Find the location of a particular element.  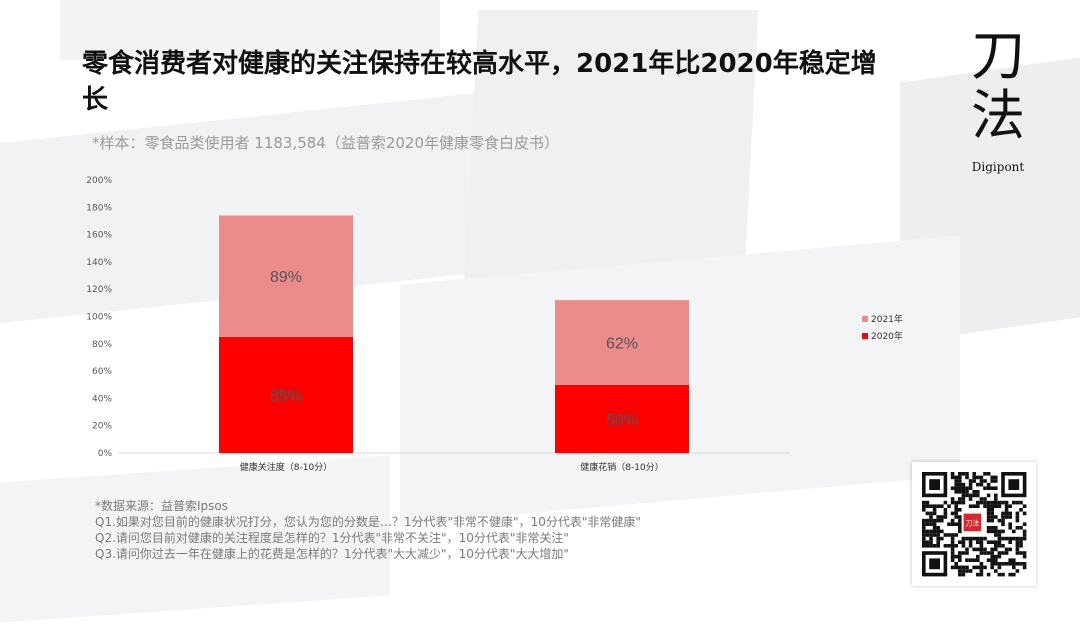

x-category-label: 健康关注度（8-10分） is located at coordinates (286, 467).